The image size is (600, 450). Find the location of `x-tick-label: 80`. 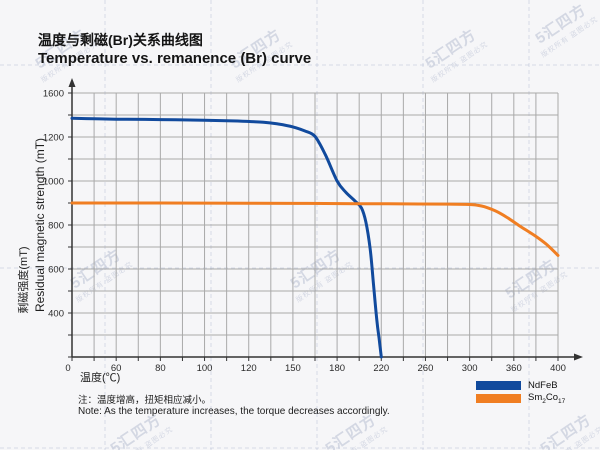

x-tick-label: 80 is located at coordinates (160, 368).